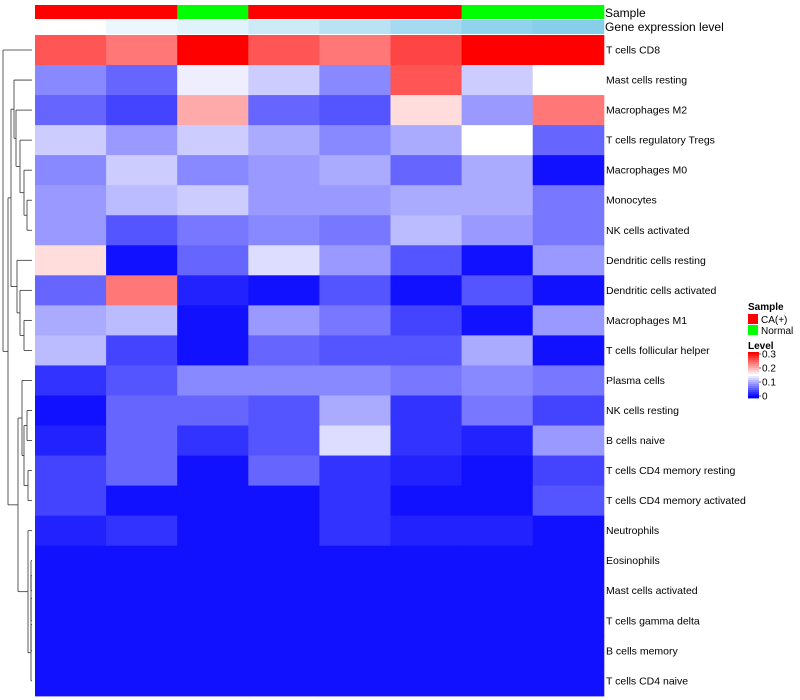  I want to click on row-label: Macrophages M1, so click(646, 321).